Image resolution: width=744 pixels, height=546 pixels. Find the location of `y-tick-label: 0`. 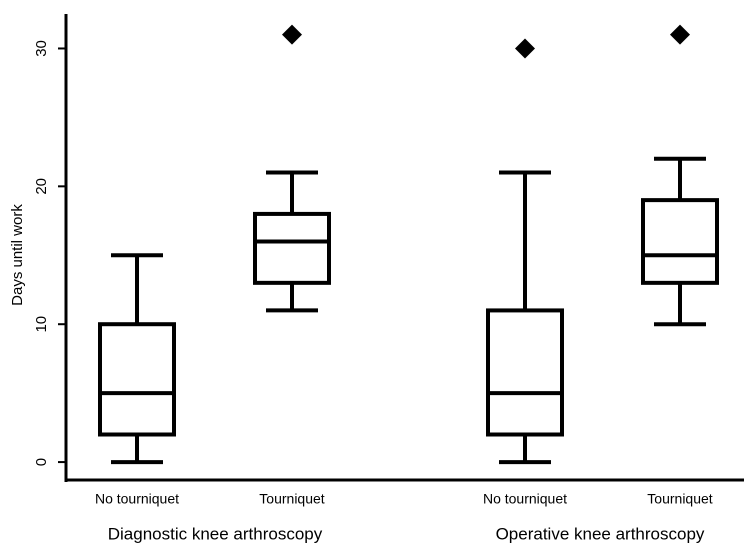

y-tick-label: 0 is located at coordinates (41, 462).